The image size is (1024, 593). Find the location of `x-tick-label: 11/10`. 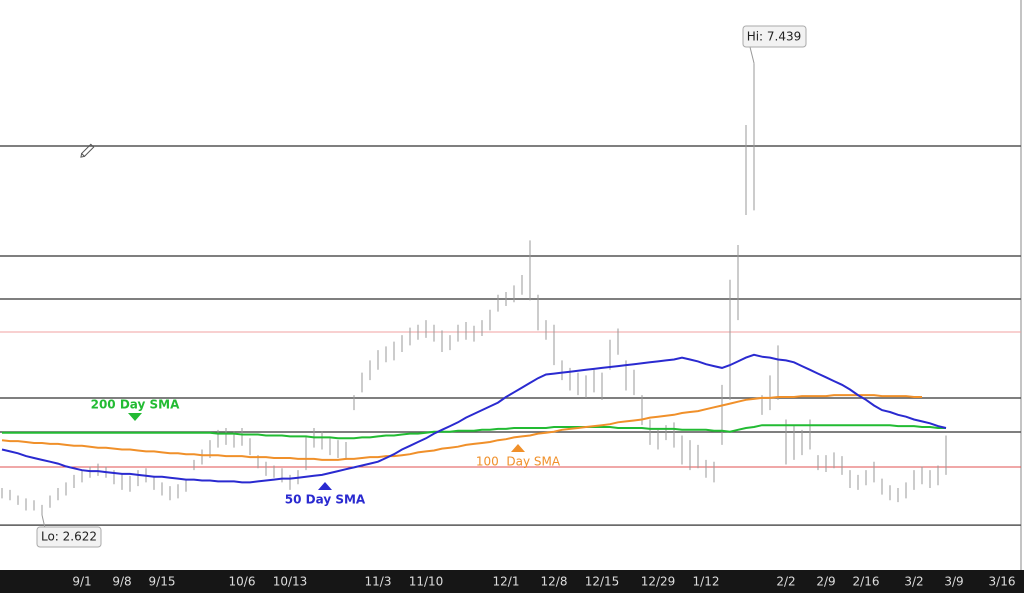

x-tick-label: 11/10 is located at coordinates (426, 582).